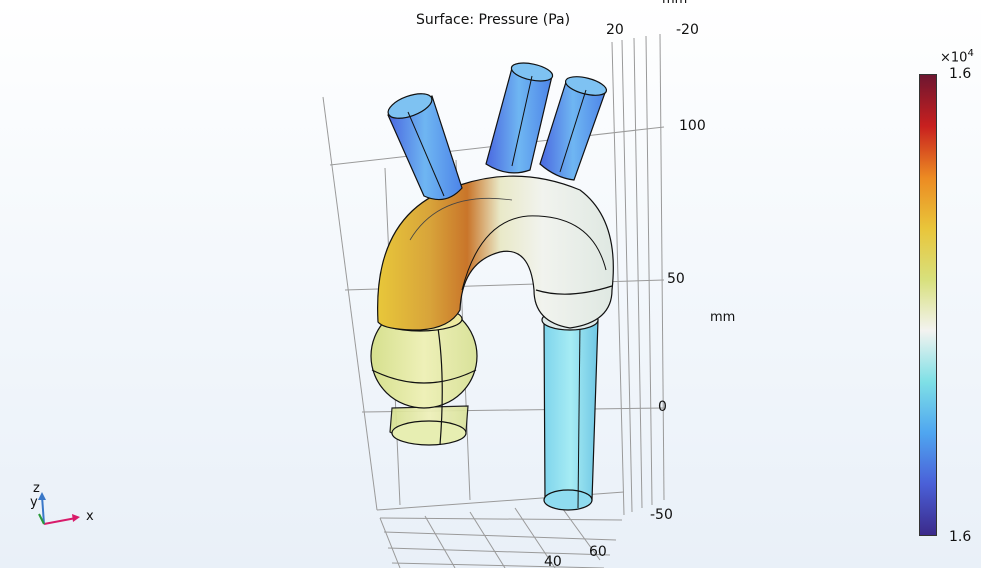 The width and height of the screenshot is (981, 570). Describe the element at coordinates (43, 510) in the screenshot. I see `z-axis-arrow` at that location.